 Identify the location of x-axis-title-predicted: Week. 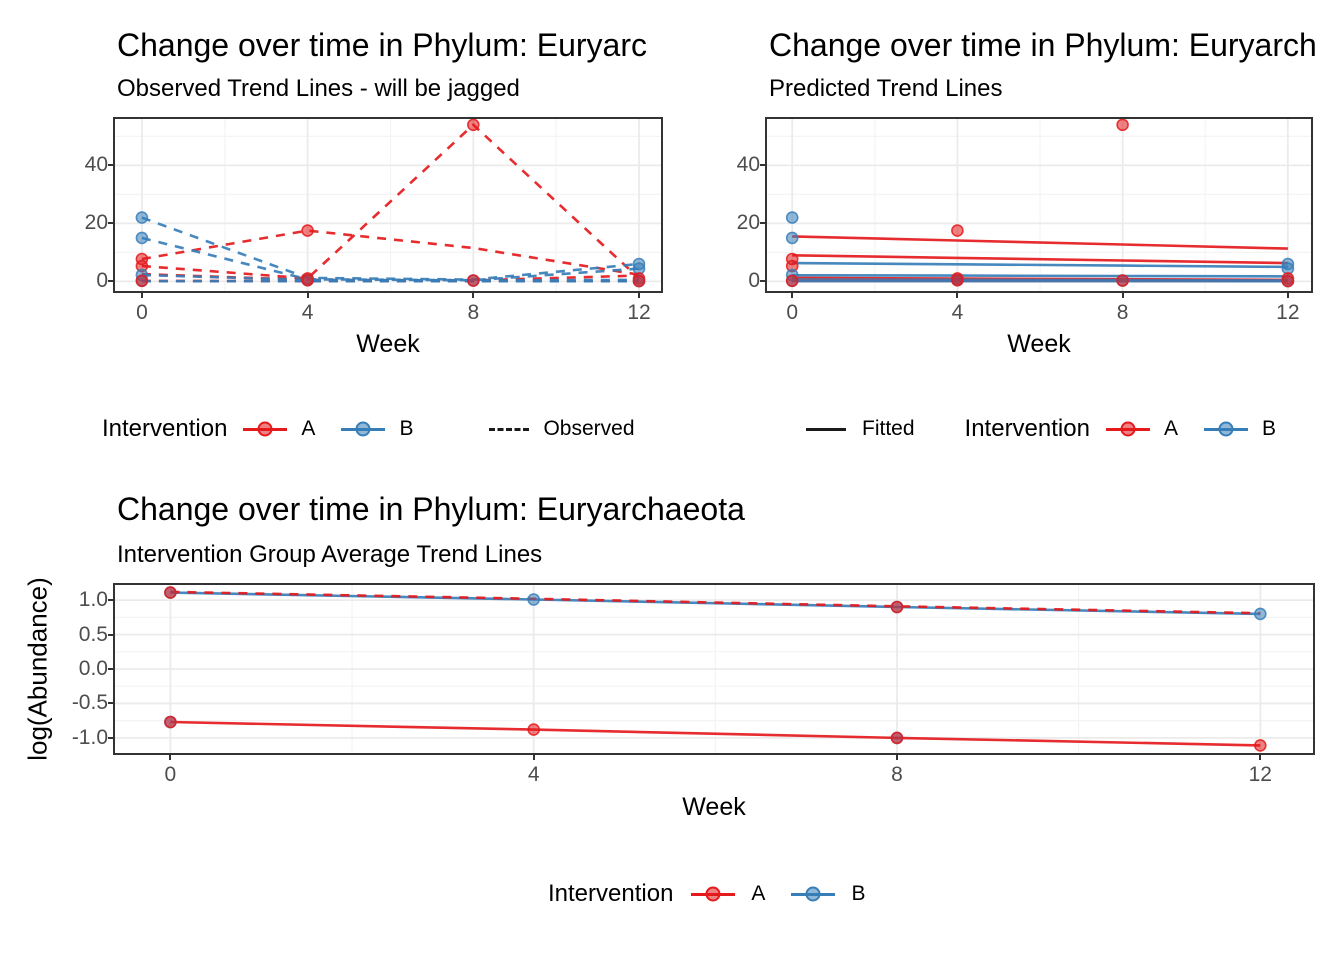
(1039, 344).